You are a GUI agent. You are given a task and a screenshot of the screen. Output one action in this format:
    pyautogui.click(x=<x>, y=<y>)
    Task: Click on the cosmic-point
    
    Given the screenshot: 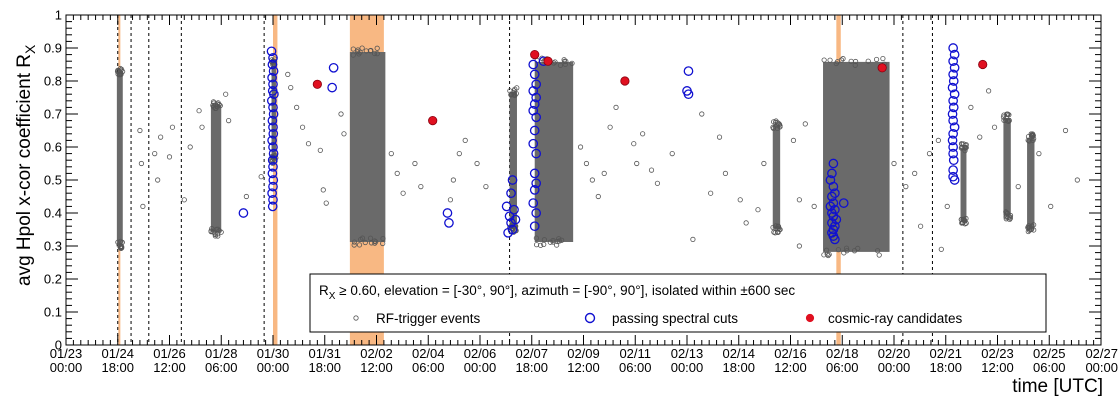 What is the action you would take?
    pyautogui.click(x=625, y=81)
    